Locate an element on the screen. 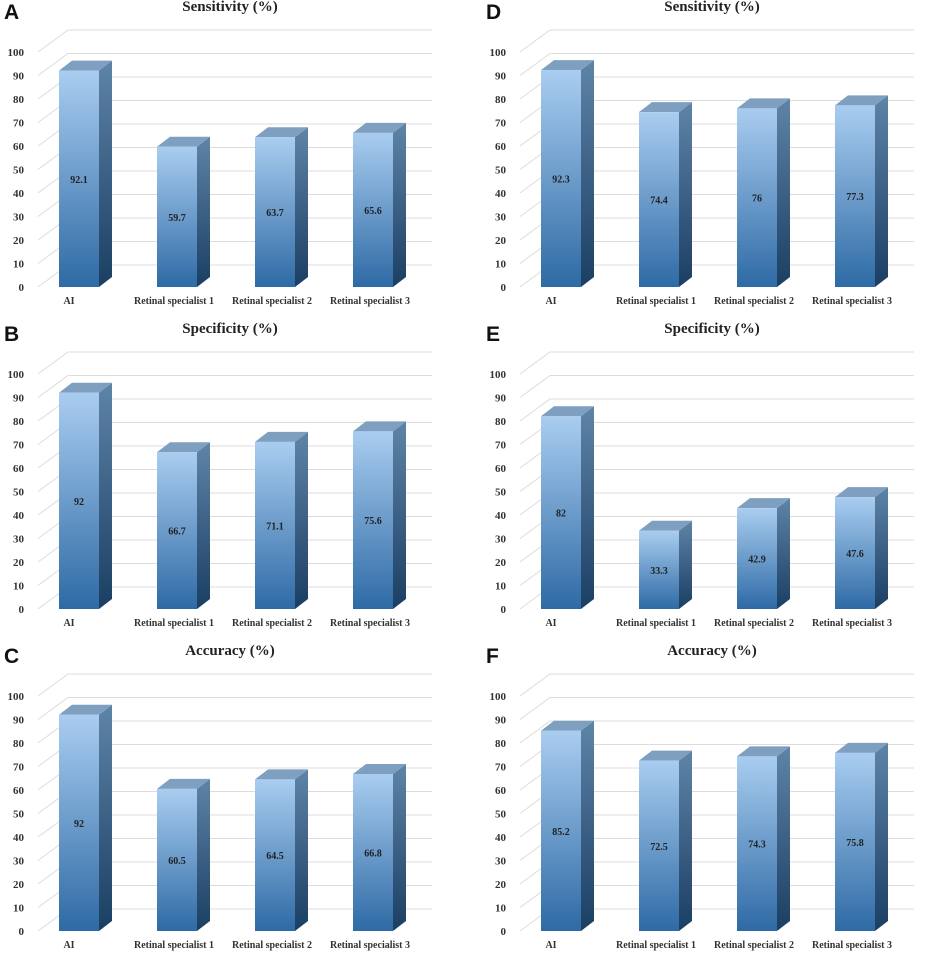 Image resolution: width=941 pixels, height=962 pixels. y-tick-label: 90 is located at coordinates (19, 77).